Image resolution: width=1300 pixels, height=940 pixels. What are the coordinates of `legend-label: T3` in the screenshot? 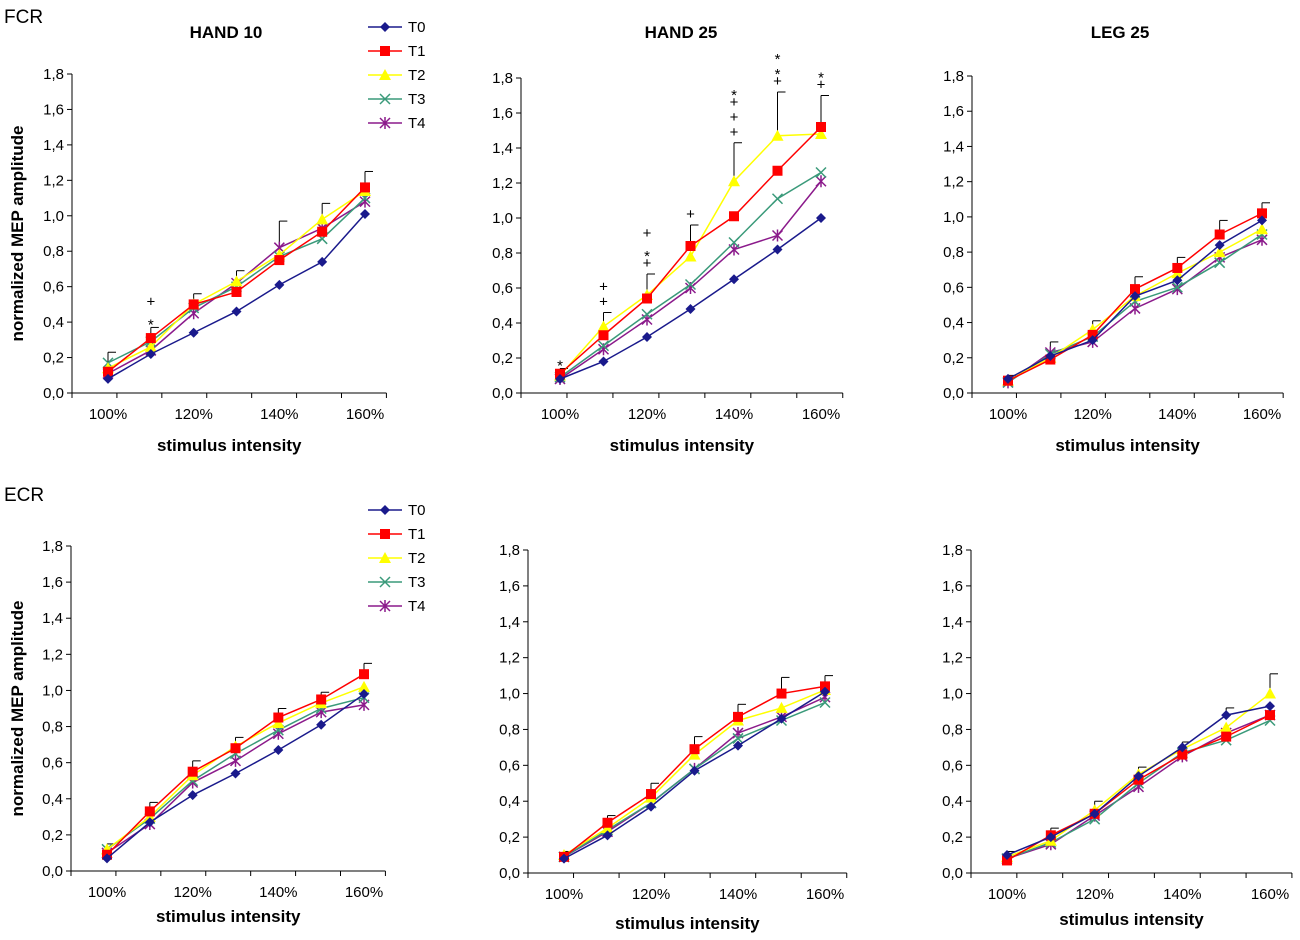 It's located at (417, 582).